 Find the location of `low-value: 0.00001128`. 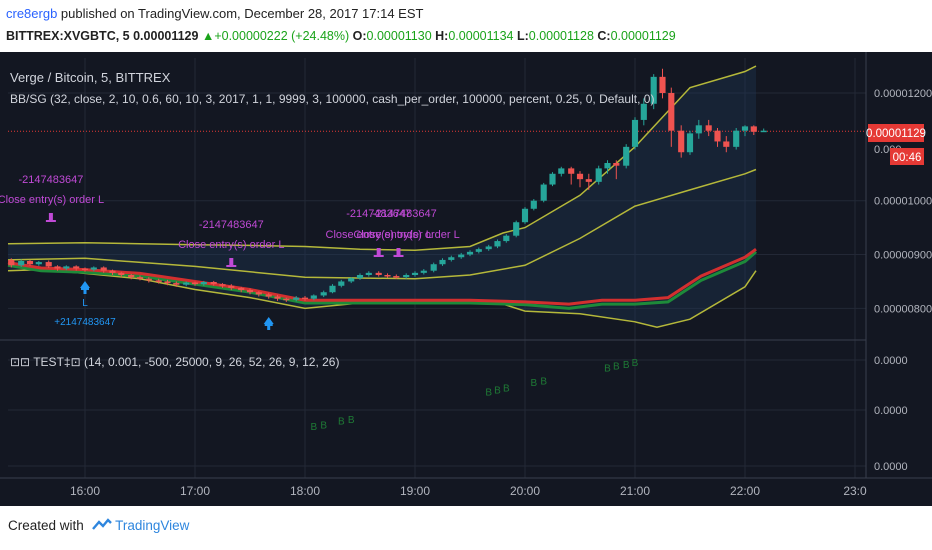

low-value: 0.00001128 is located at coordinates (561, 36).